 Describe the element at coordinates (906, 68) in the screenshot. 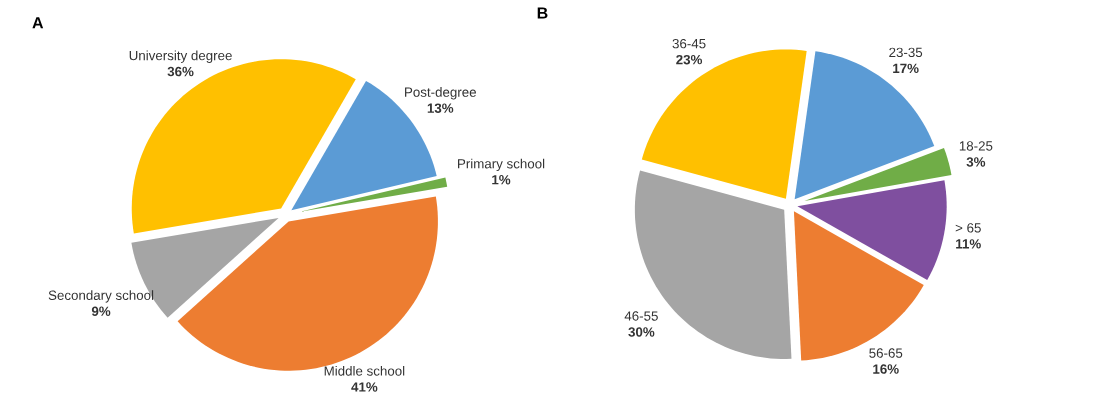

I see `data-label: 17%` at that location.